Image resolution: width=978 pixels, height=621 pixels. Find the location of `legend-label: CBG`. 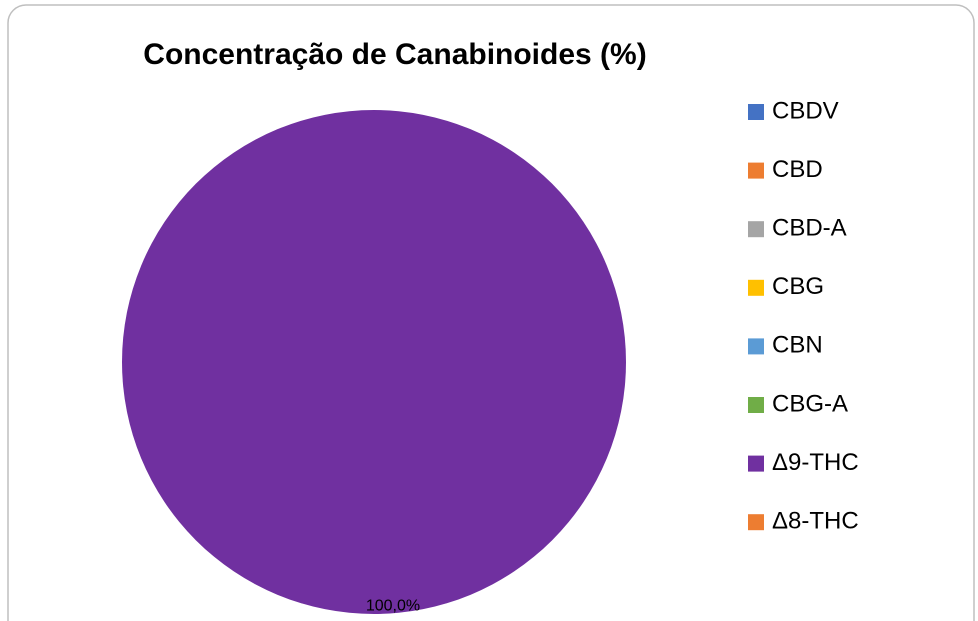

legend-label: CBG is located at coordinates (798, 286).